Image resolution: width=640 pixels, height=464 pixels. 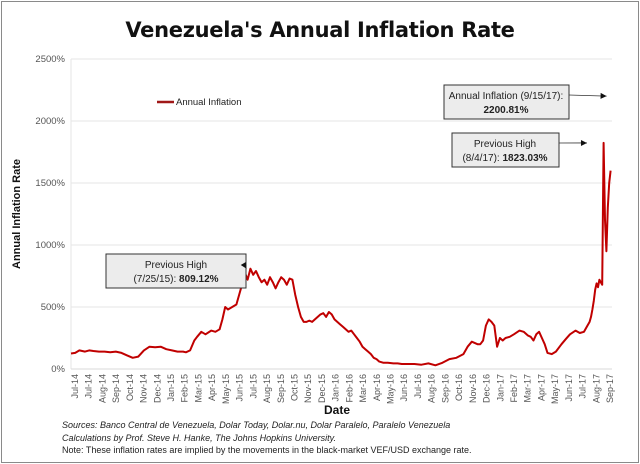 I want to click on x-tick-label: Nov-14, so click(x=144, y=388).